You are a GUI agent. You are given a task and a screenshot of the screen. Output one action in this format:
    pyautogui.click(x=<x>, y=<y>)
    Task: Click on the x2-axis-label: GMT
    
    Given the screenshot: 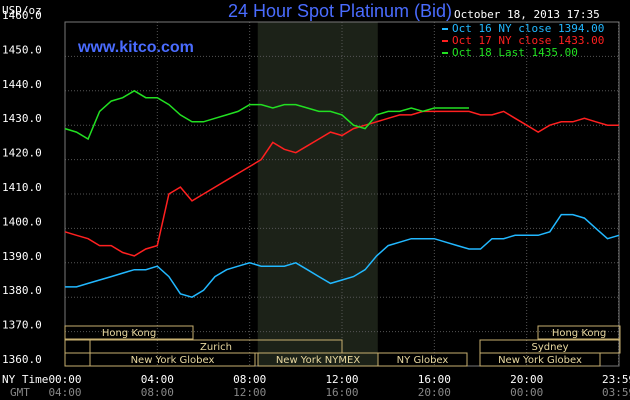 What is the action you would take?
    pyautogui.click(x=20, y=392)
    